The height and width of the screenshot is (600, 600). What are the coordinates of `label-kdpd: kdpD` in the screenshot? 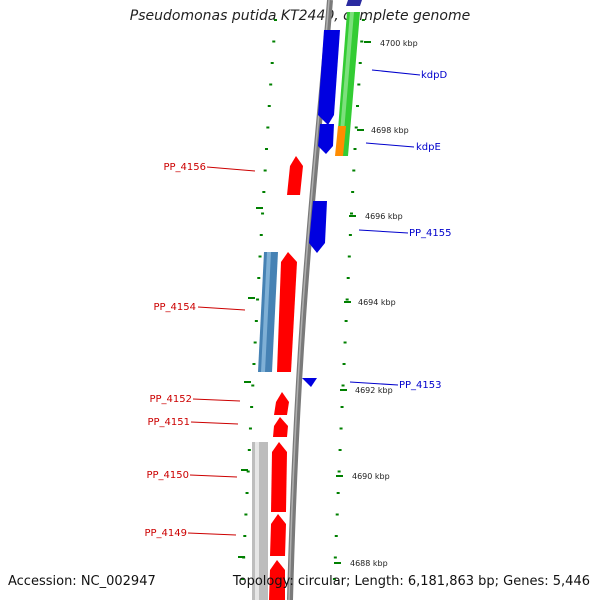 It's located at (434, 75).